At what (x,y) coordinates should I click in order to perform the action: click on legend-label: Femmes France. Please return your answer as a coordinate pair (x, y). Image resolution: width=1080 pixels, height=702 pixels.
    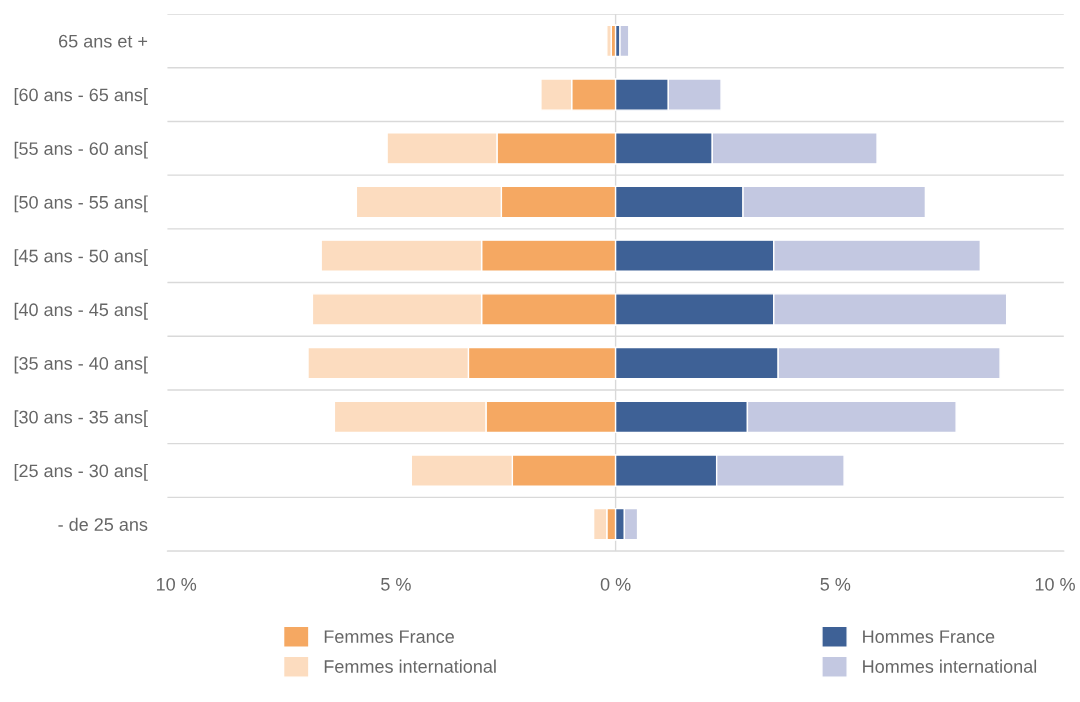
    Looking at the image, I should click on (389, 636).